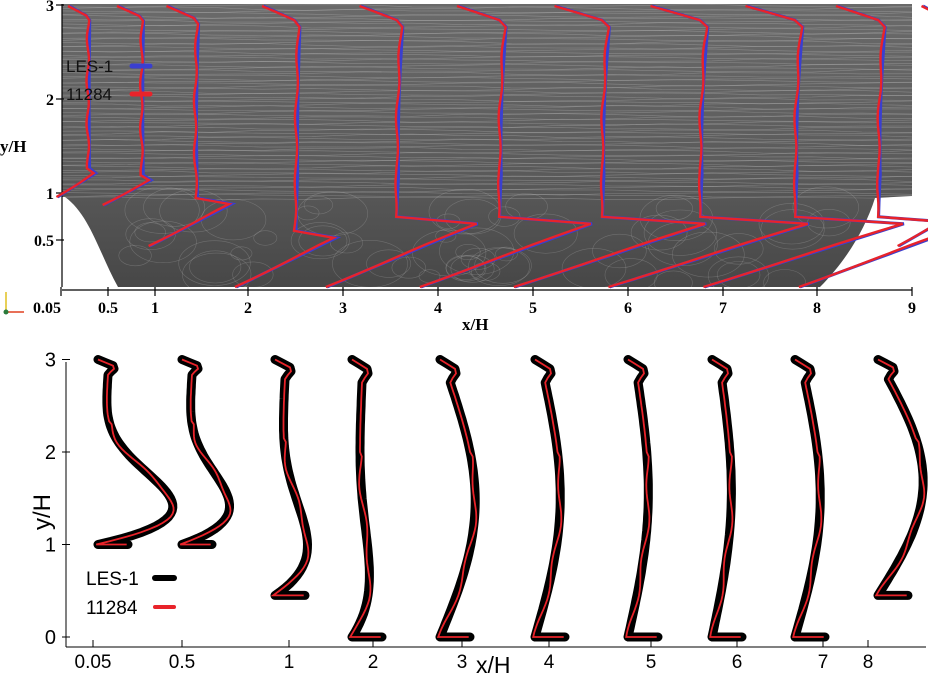 The width and height of the screenshot is (928, 676). What do you see at coordinates (13, 146) in the screenshot?
I see `top-y-axis-label: y/H` at bounding box center [13, 146].